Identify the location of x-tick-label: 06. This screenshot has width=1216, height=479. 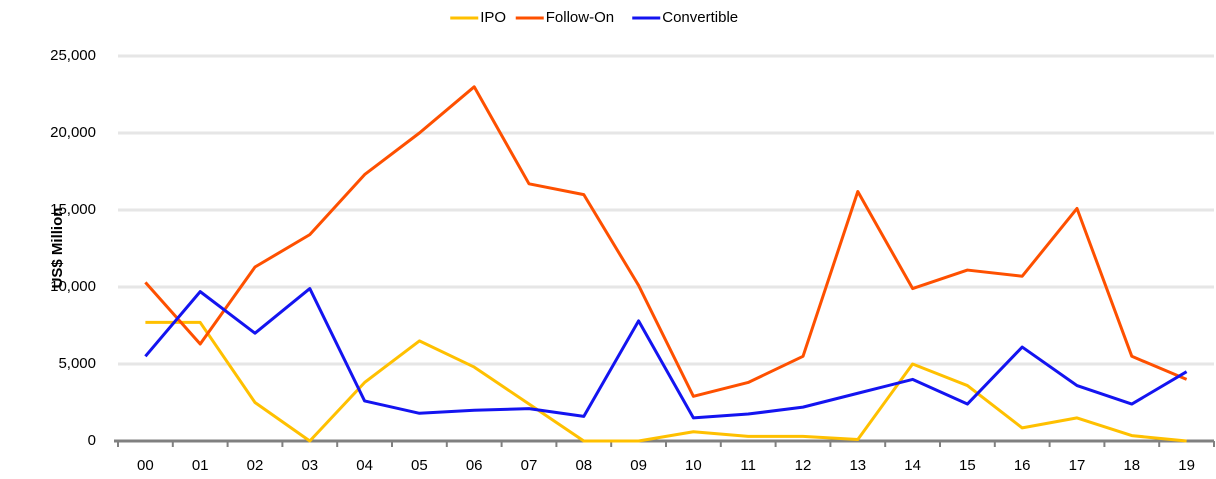
(474, 465).